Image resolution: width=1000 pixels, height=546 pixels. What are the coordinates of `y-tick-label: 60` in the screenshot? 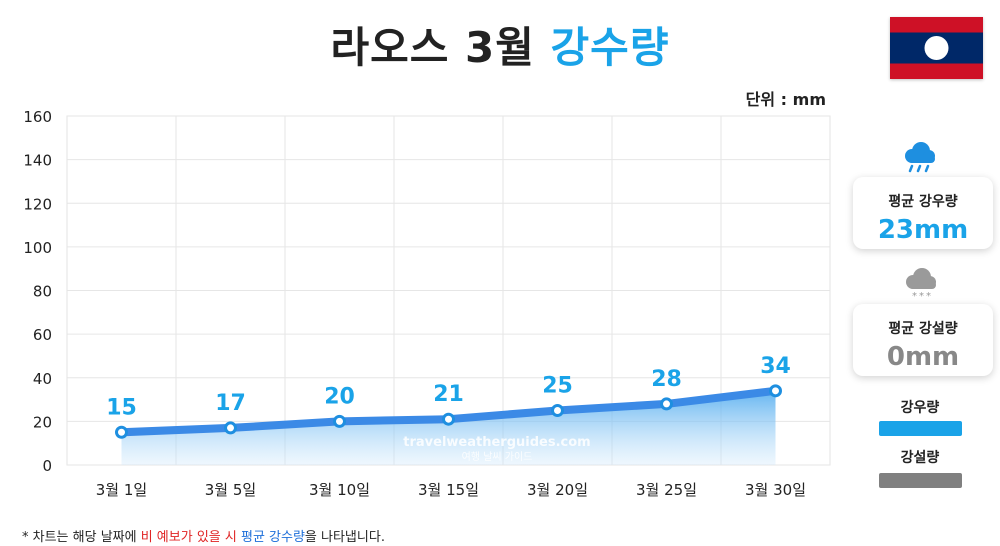 It's located at (42, 335).